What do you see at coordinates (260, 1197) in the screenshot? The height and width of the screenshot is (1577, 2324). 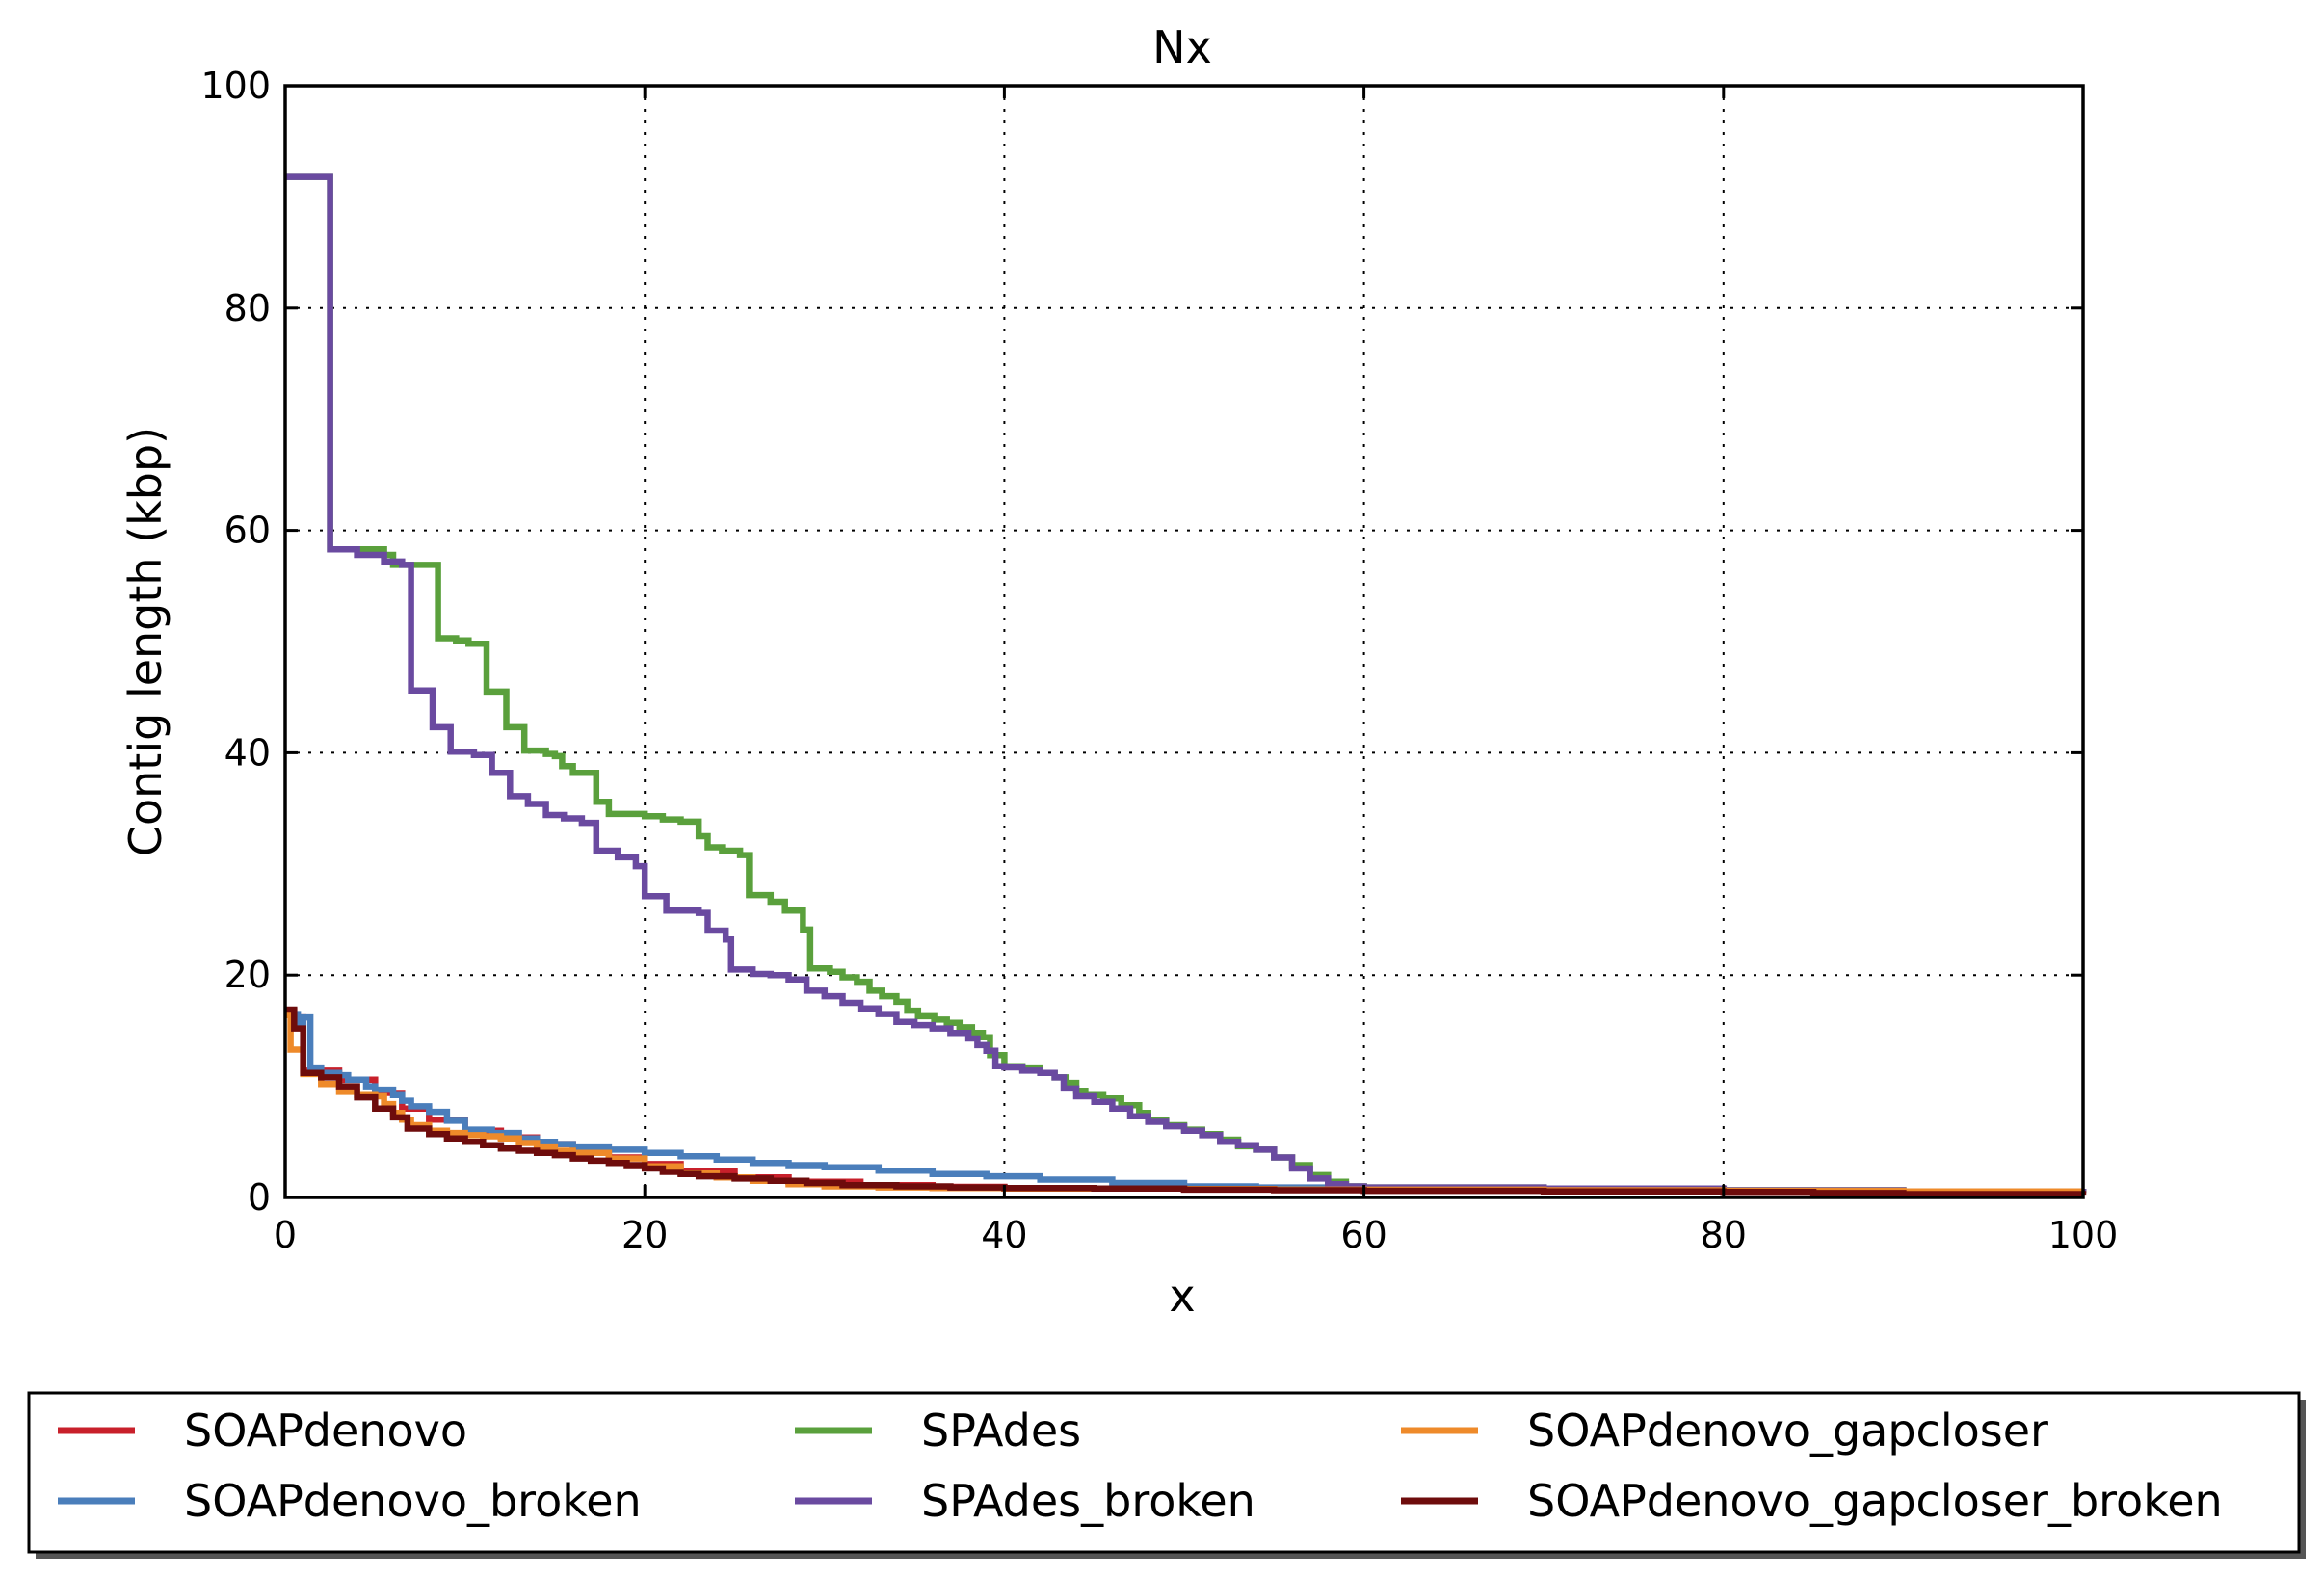 I see `y-tick-label: 0` at bounding box center [260, 1197].